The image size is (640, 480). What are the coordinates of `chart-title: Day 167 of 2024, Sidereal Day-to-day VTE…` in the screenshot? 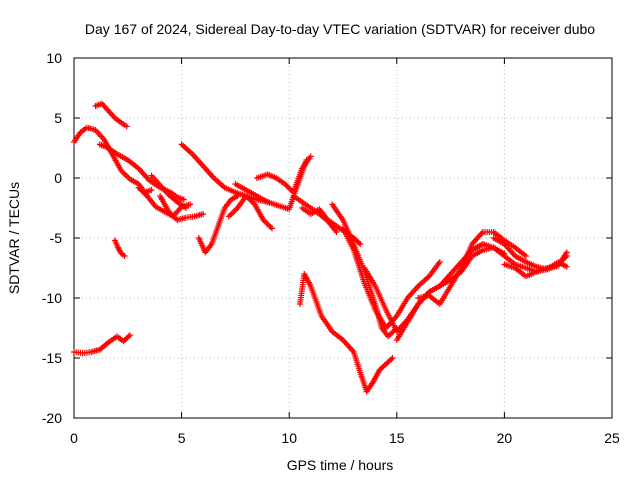 It's located at (340, 29).